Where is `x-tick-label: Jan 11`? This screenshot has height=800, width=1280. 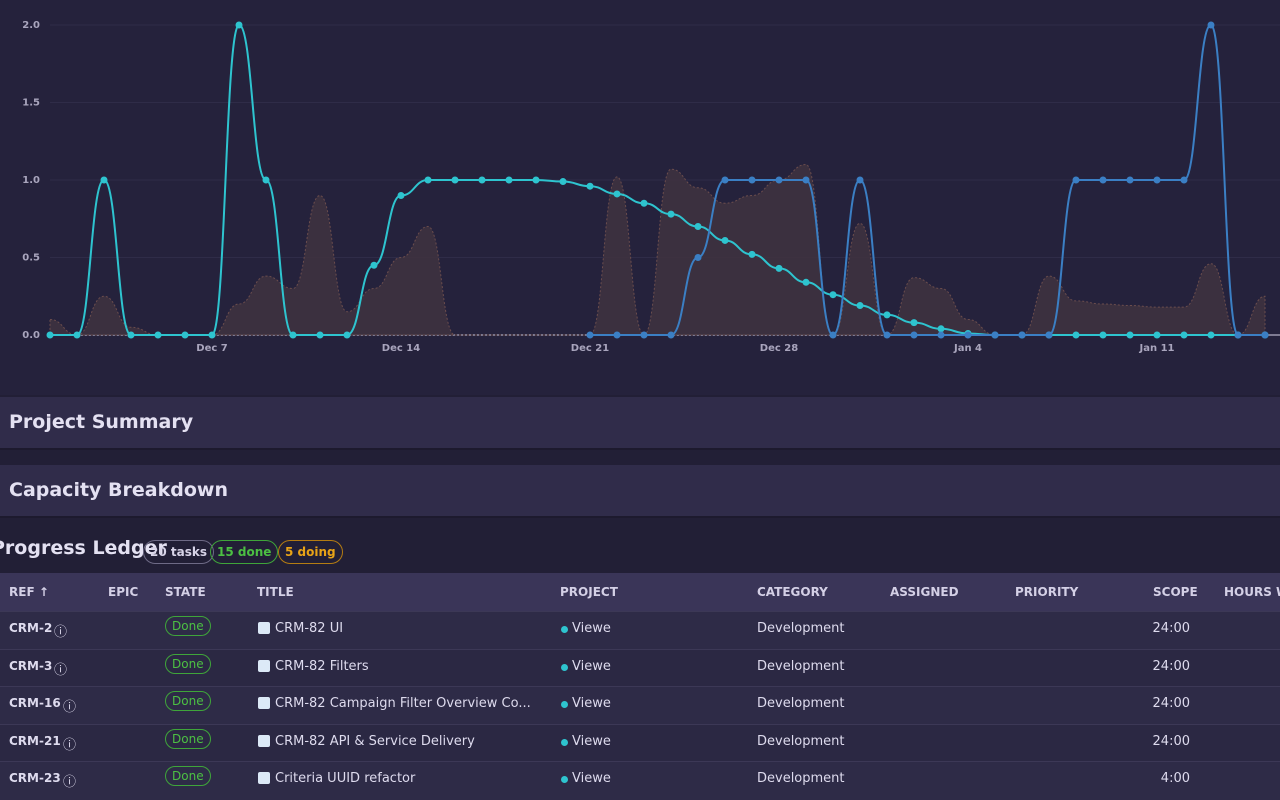 x-tick-label: Jan 11 is located at coordinates (1157, 348).